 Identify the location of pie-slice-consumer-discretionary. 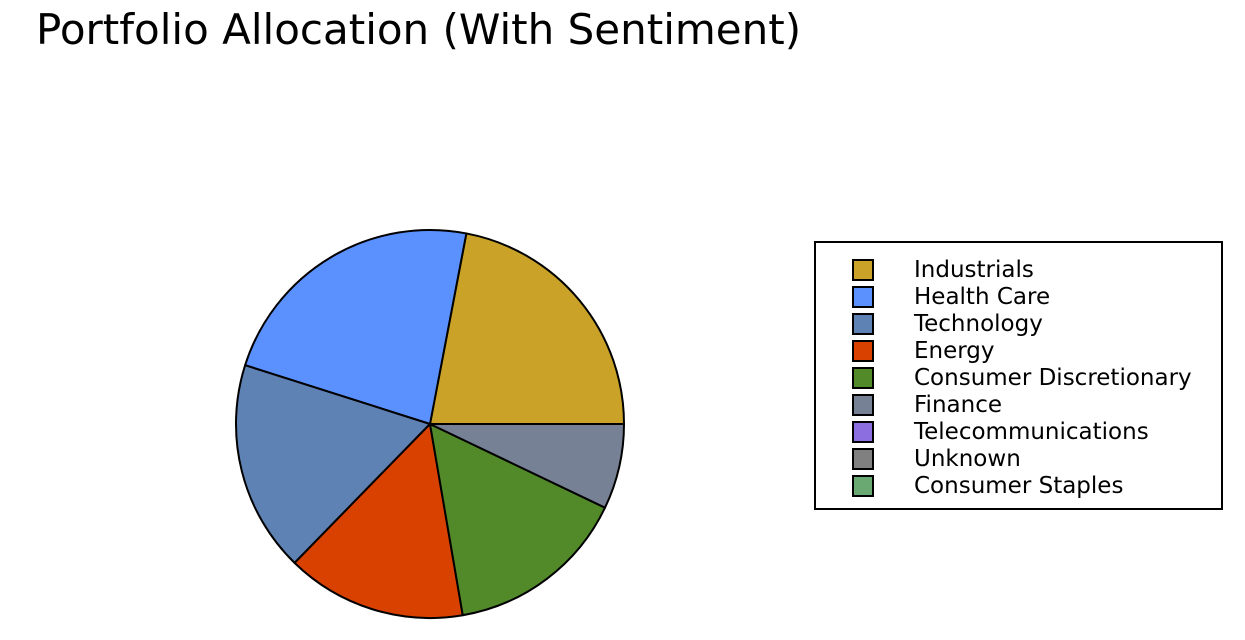
(518, 520).